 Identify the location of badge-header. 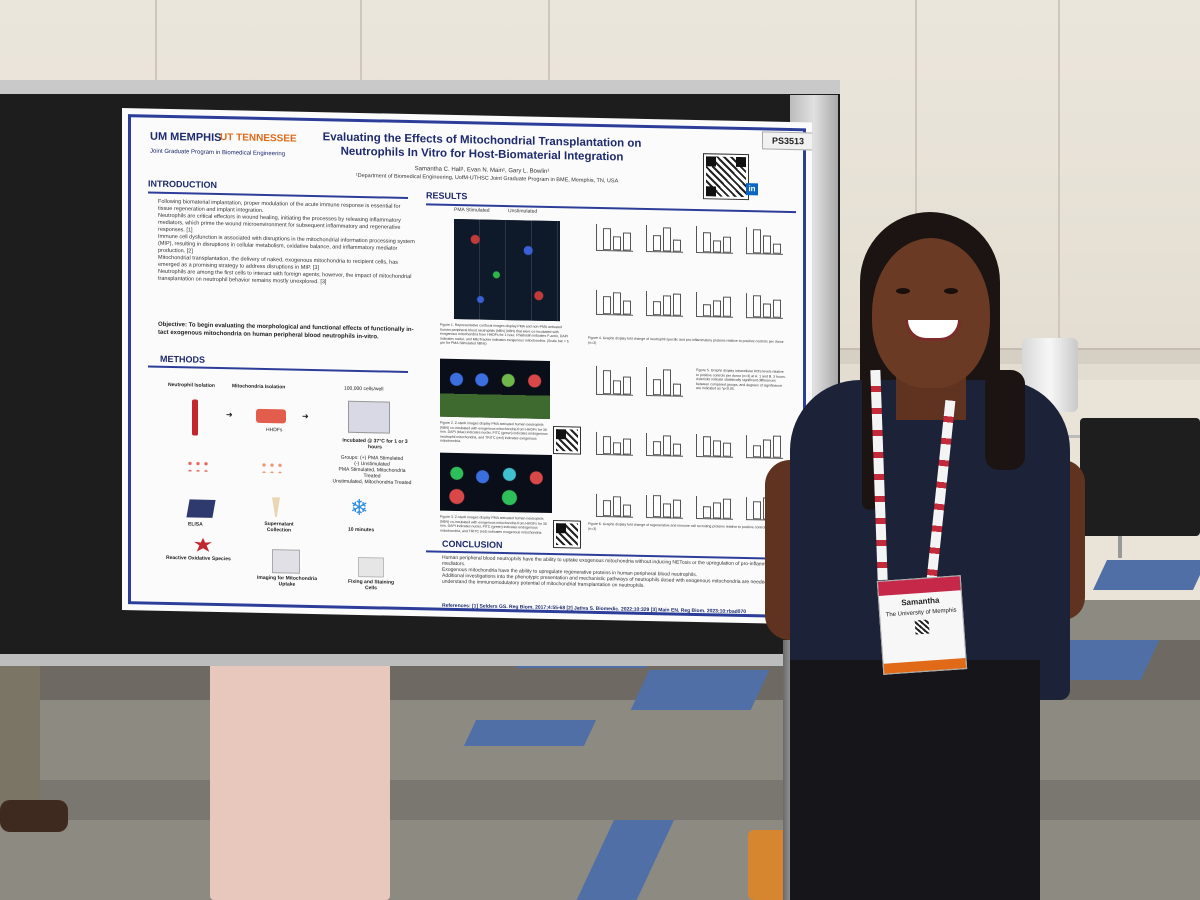
(919, 586).